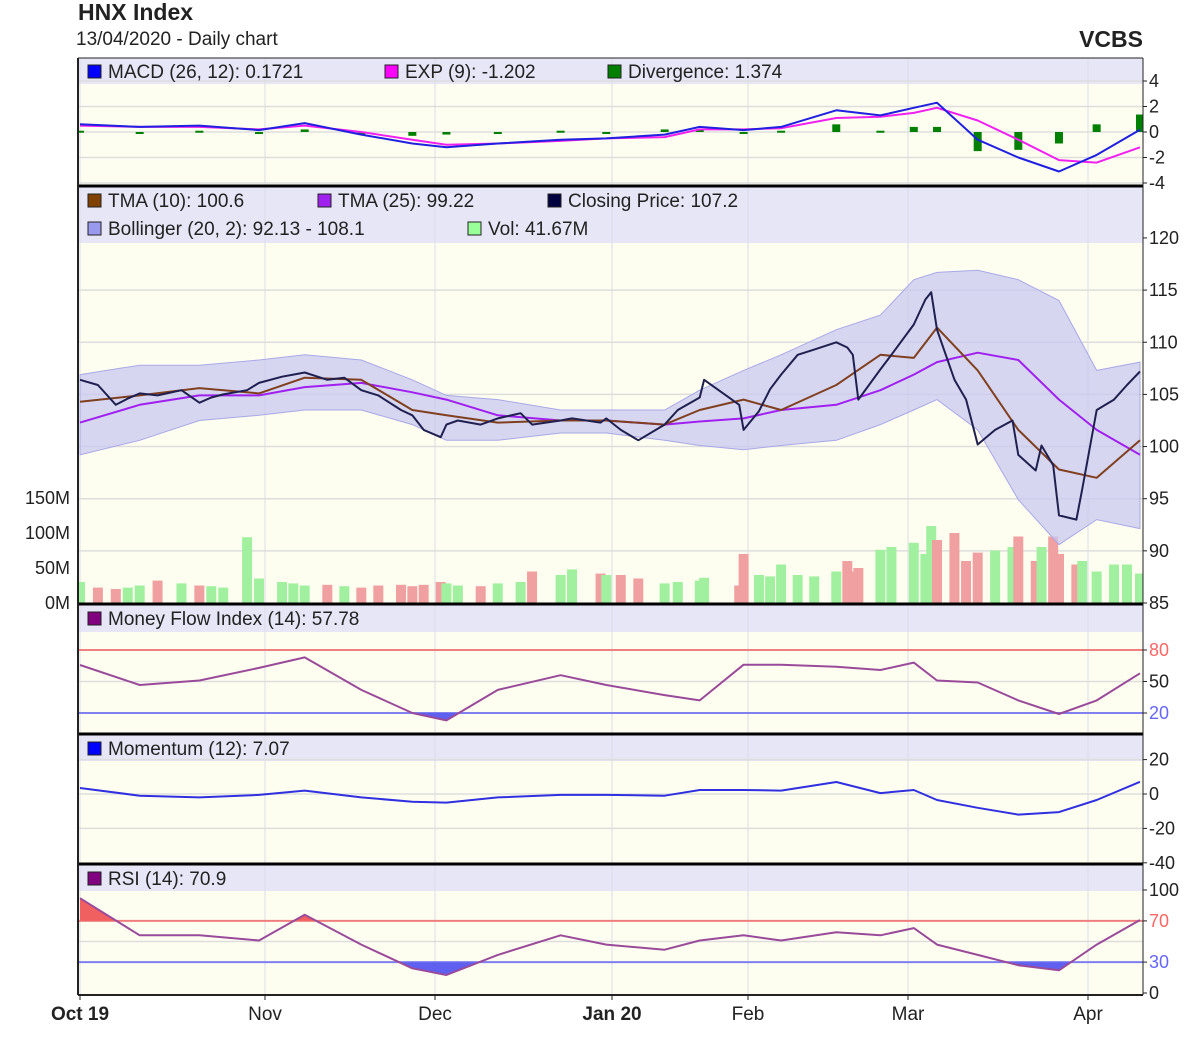  Describe the element at coordinates (1157, 183) in the screenshot. I see `macd-tick-label: -4` at that location.